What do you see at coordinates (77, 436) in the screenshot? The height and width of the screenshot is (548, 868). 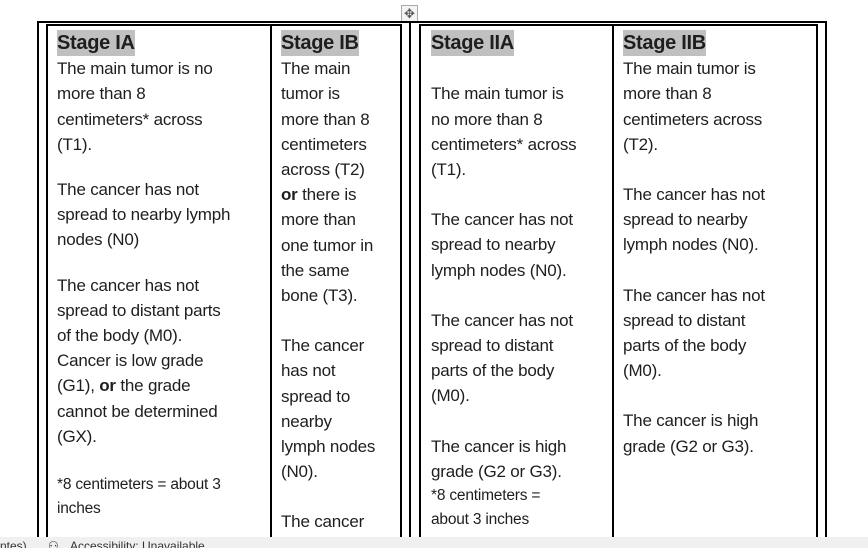 I see `text-line: (GX).` at bounding box center [77, 436].